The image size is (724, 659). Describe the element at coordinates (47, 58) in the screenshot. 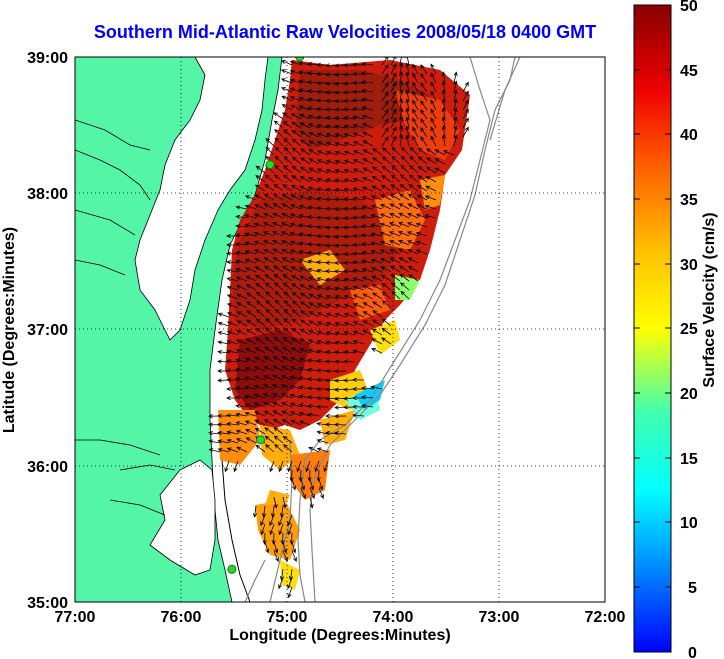

I see `y-tick: 39:00` at that location.